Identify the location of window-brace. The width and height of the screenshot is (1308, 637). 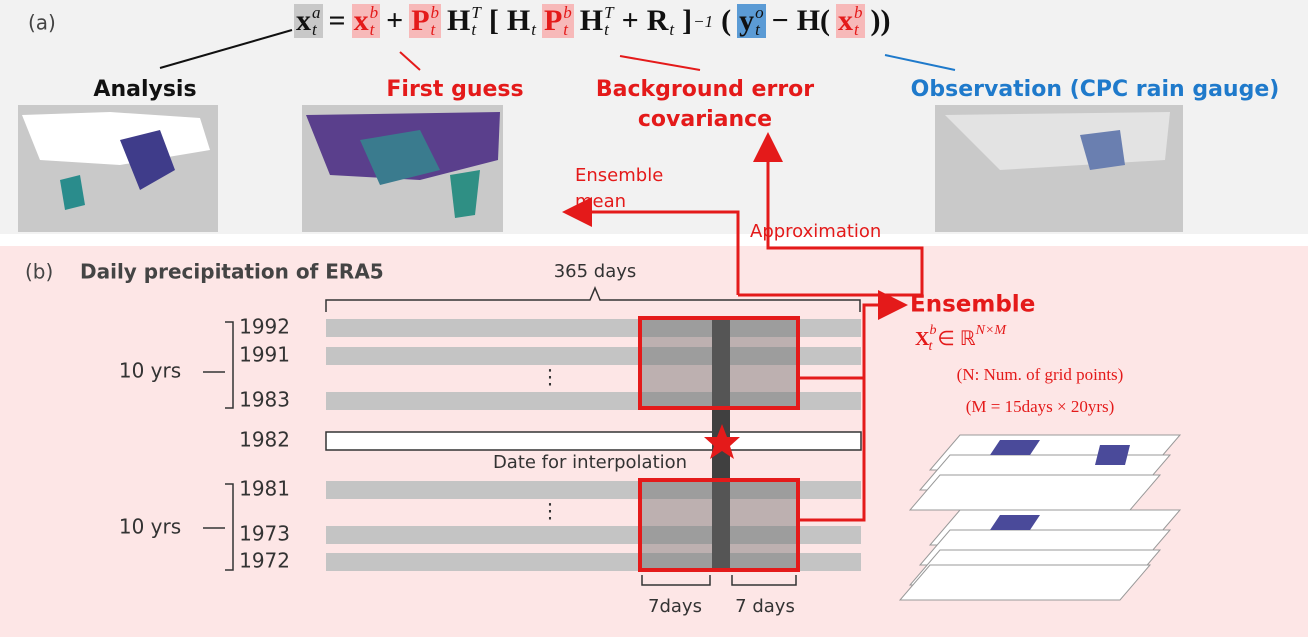
(719, 580).